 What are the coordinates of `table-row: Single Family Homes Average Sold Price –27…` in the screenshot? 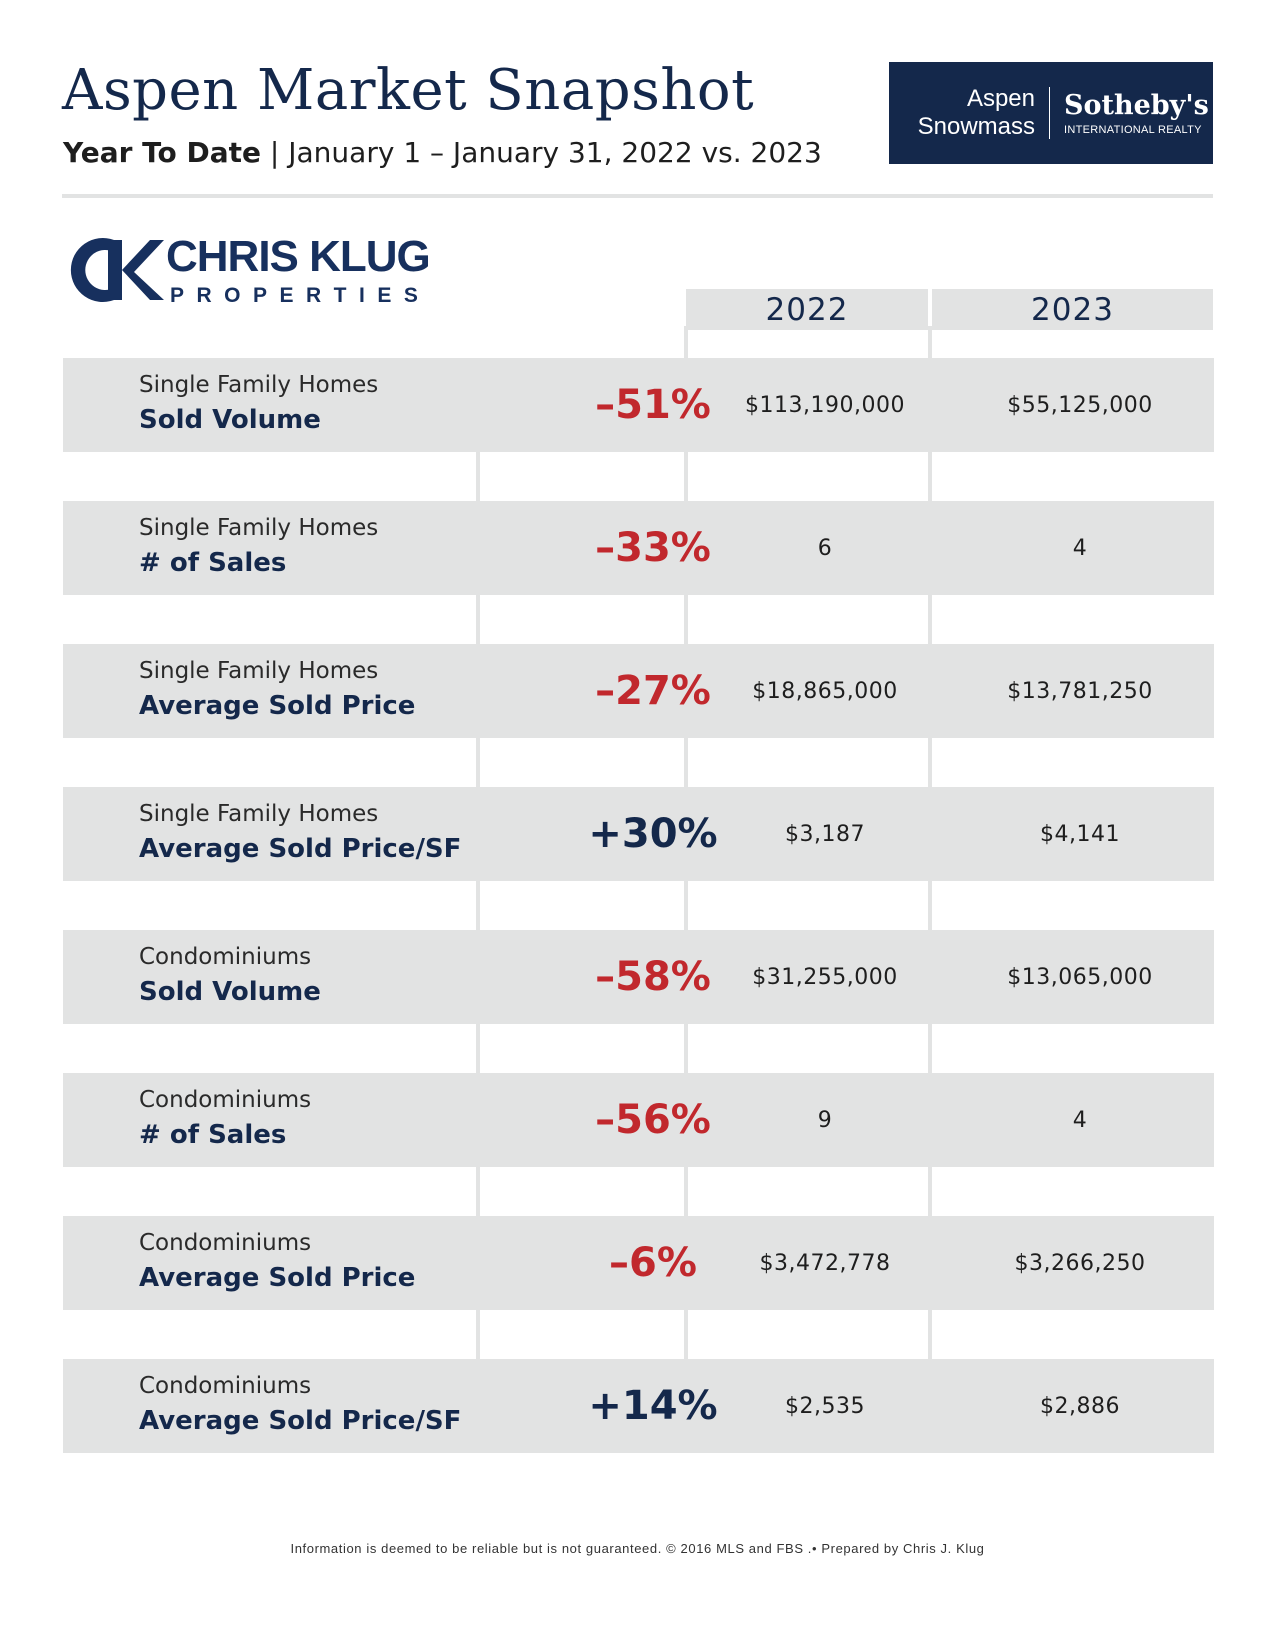 It's located at (638, 691).